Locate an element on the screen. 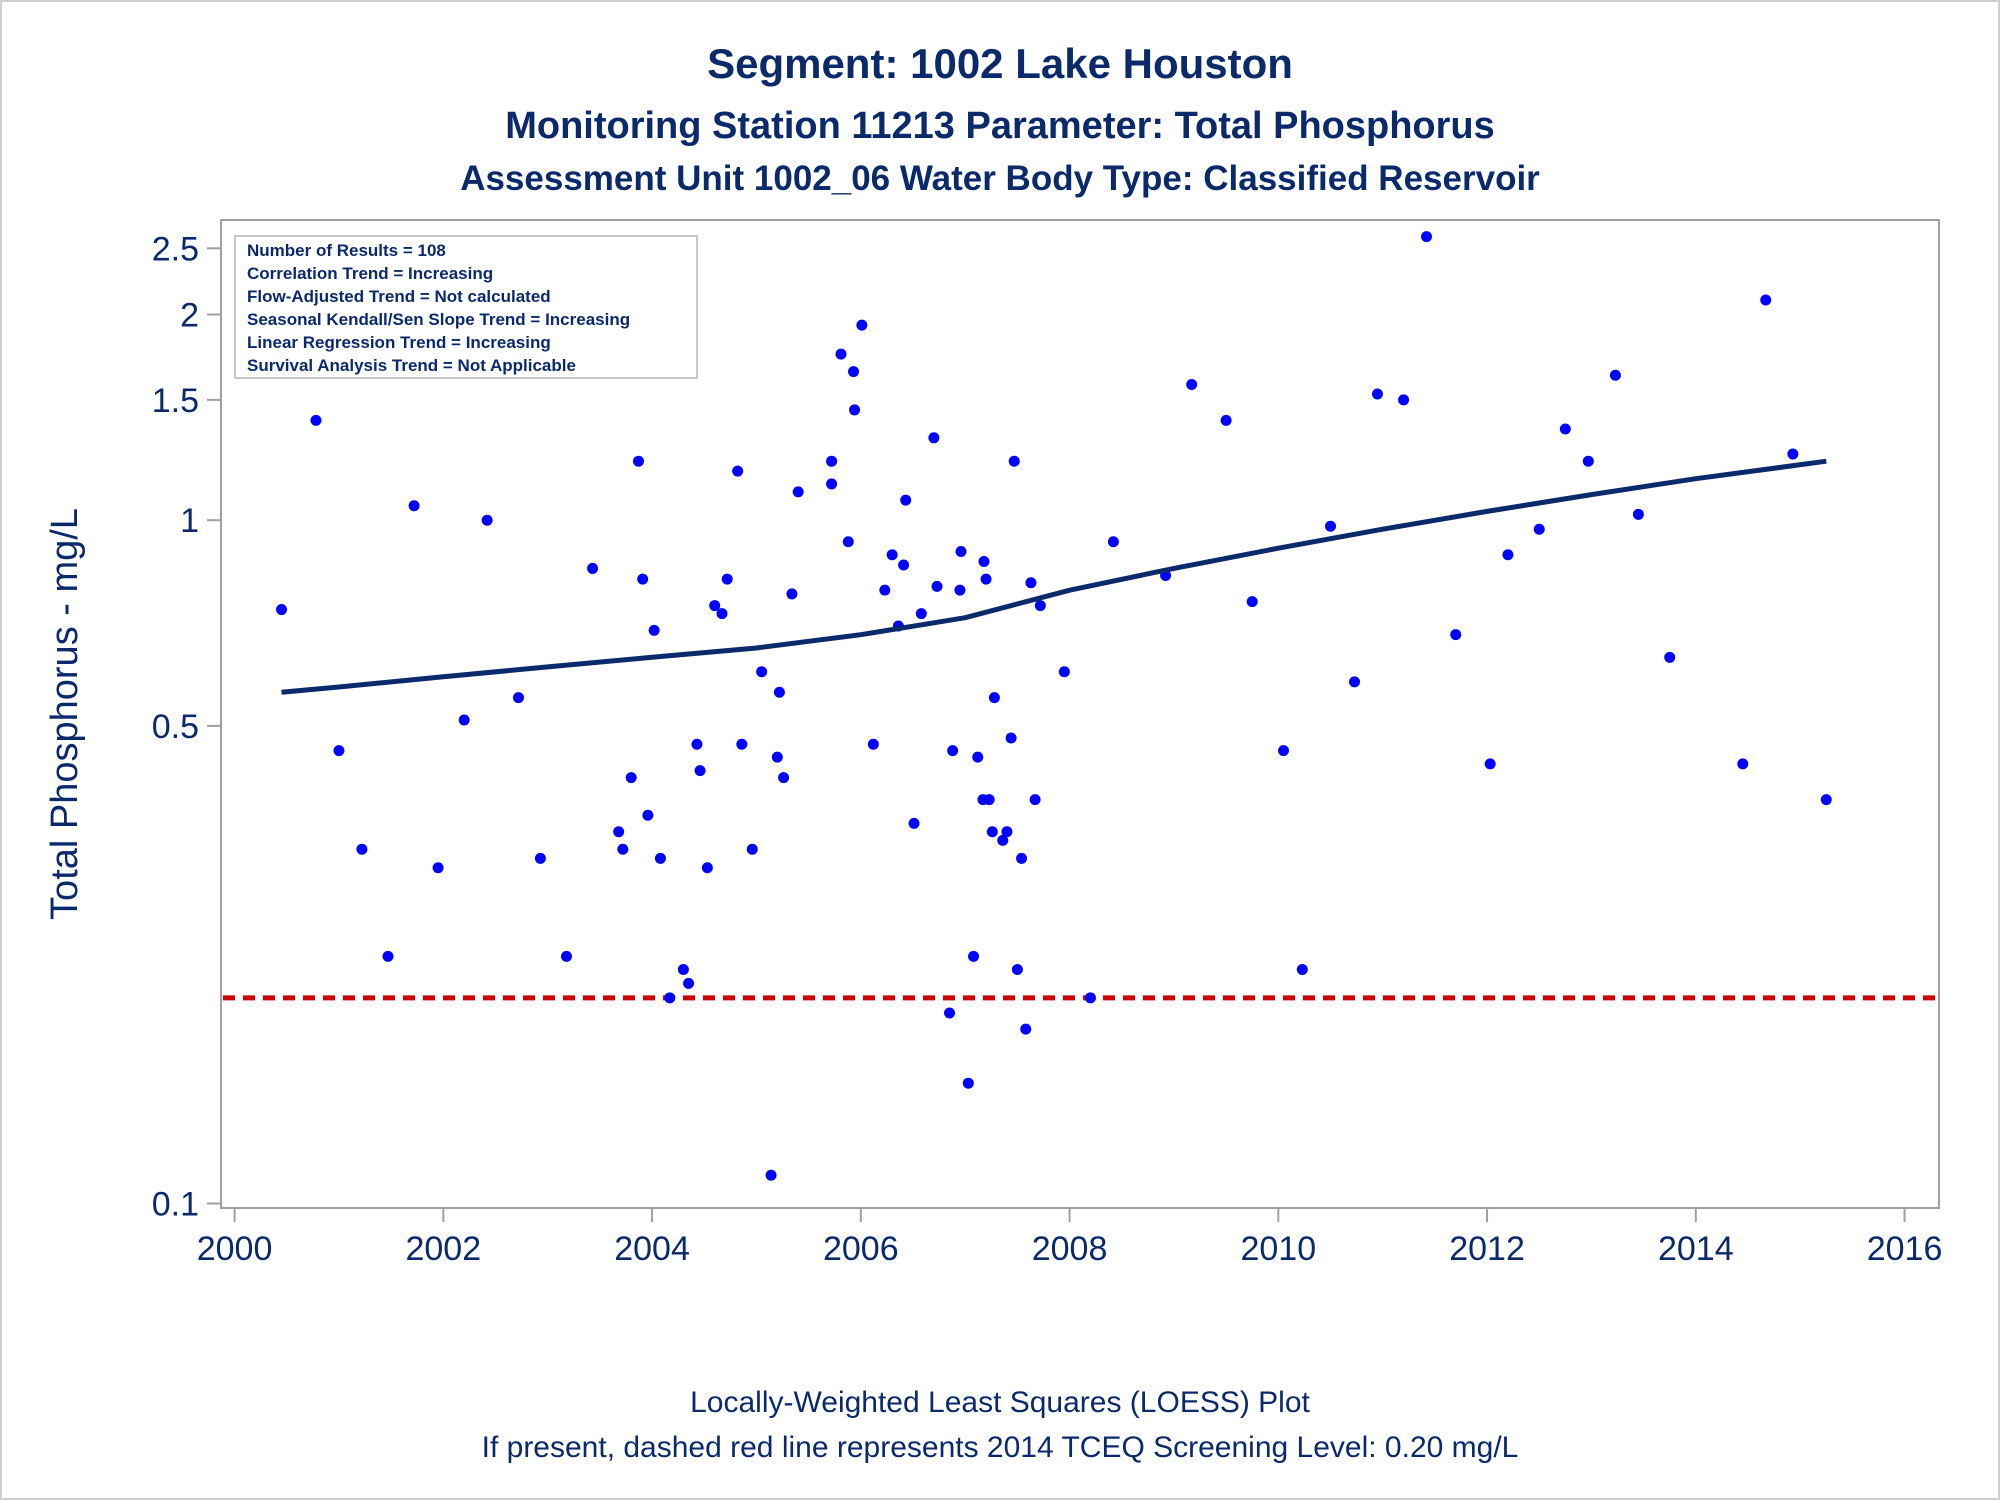 The image size is (2000, 1500). stats-line: Correlation Trend = Increasing is located at coordinates (370, 273).